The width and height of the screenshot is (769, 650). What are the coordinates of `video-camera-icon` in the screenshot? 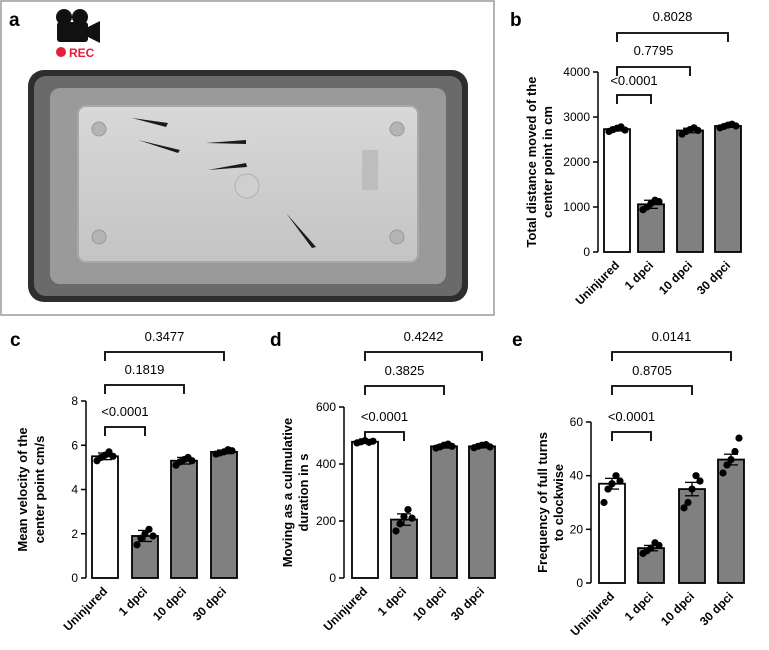 It's located at (78, 26).